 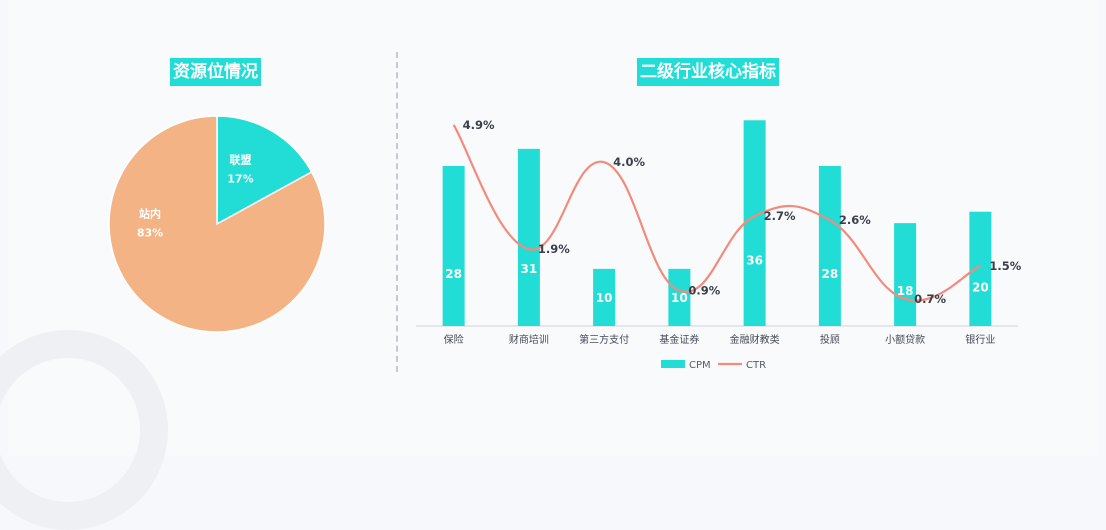 I want to click on pie-chart-title: 资源位情况, so click(x=215, y=72).